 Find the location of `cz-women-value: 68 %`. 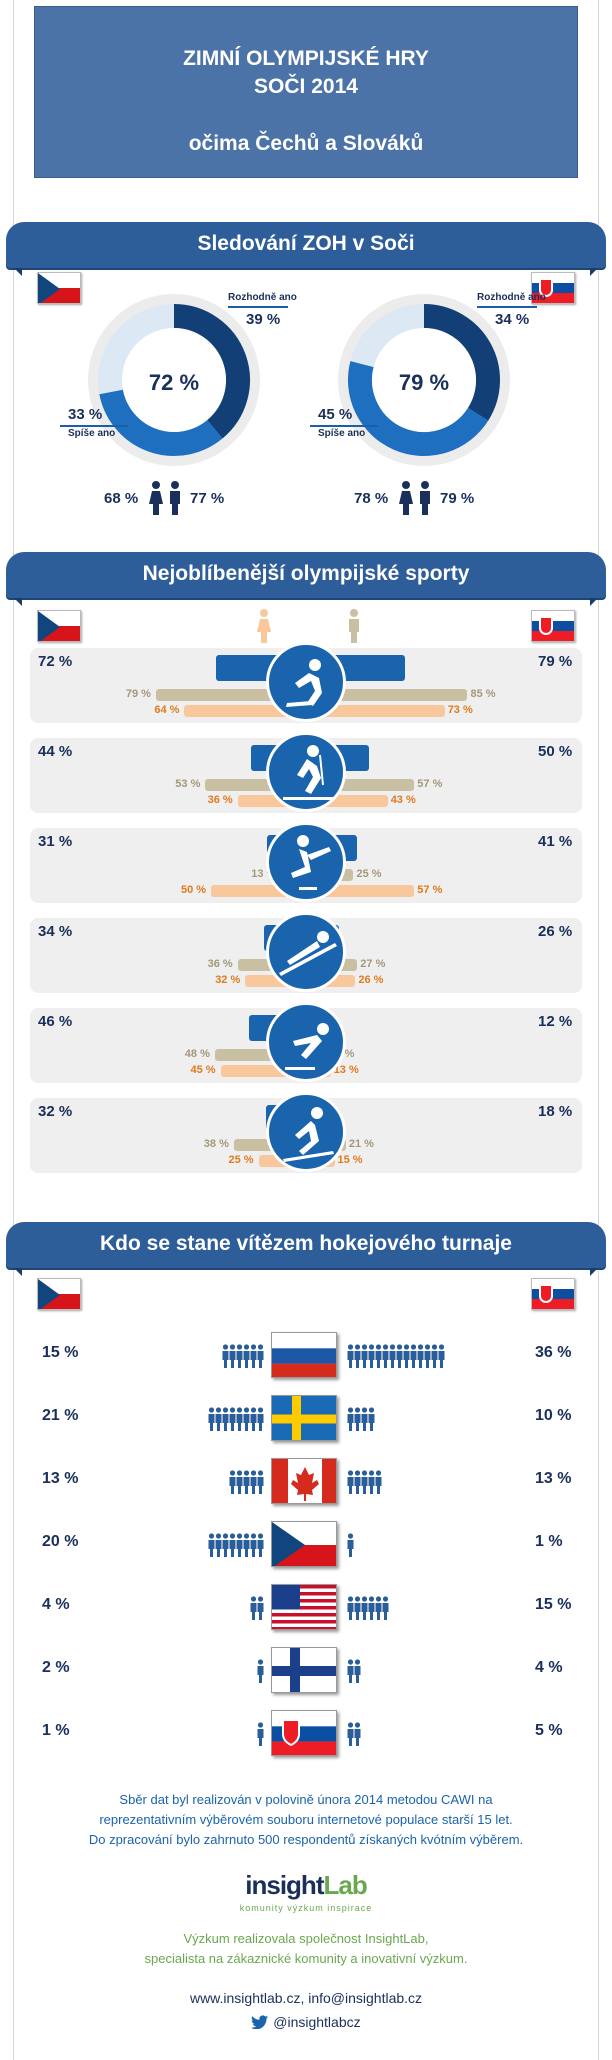

cz-women-value: 68 % is located at coordinates (121, 498).